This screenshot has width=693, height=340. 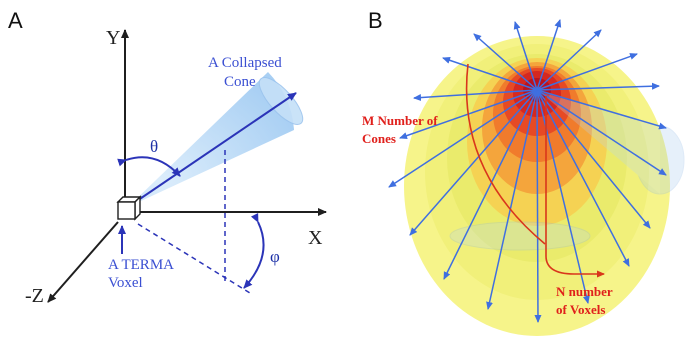 I want to click on cone-label-line2: Cone, so click(x=240, y=82).